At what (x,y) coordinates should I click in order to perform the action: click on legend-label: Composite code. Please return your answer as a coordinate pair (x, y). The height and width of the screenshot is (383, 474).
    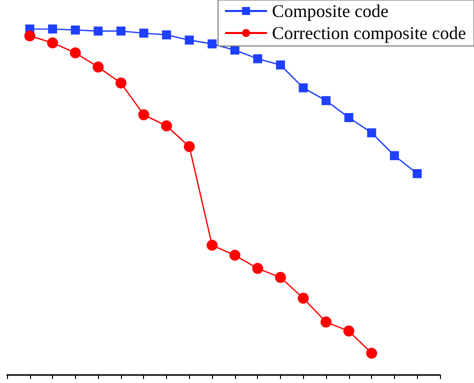
    Looking at the image, I should click on (330, 11).